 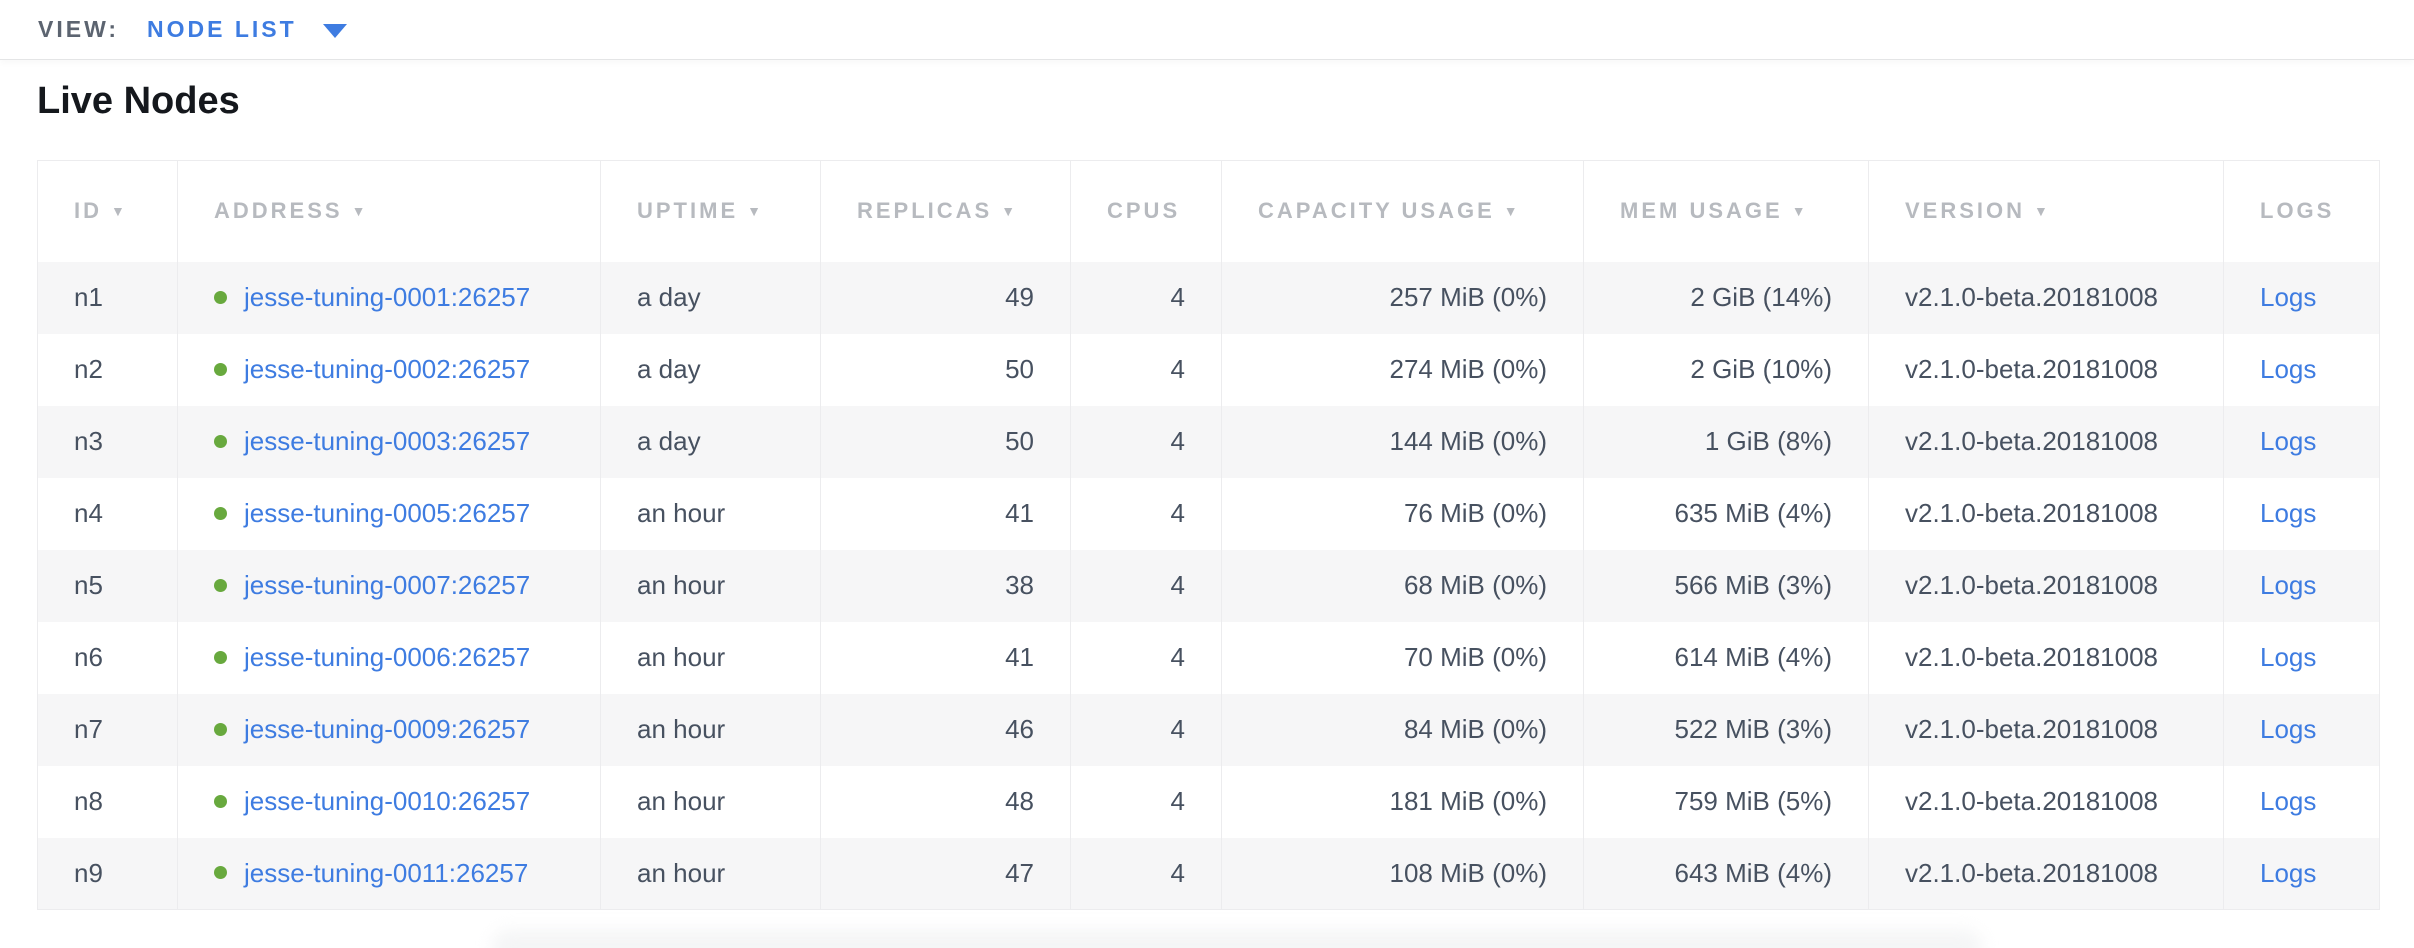 What do you see at coordinates (2301, 211) in the screenshot?
I see `column-header-logs: LOGS` at bounding box center [2301, 211].